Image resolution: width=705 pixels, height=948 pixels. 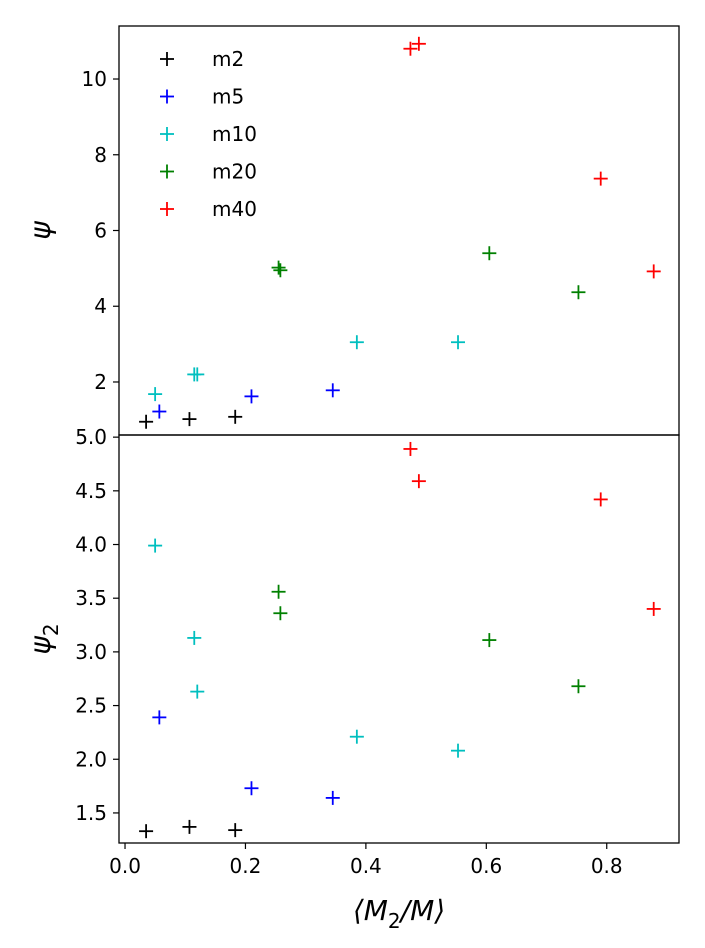 I want to click on top-ytick-label: 10, so click(x=94, y=79).